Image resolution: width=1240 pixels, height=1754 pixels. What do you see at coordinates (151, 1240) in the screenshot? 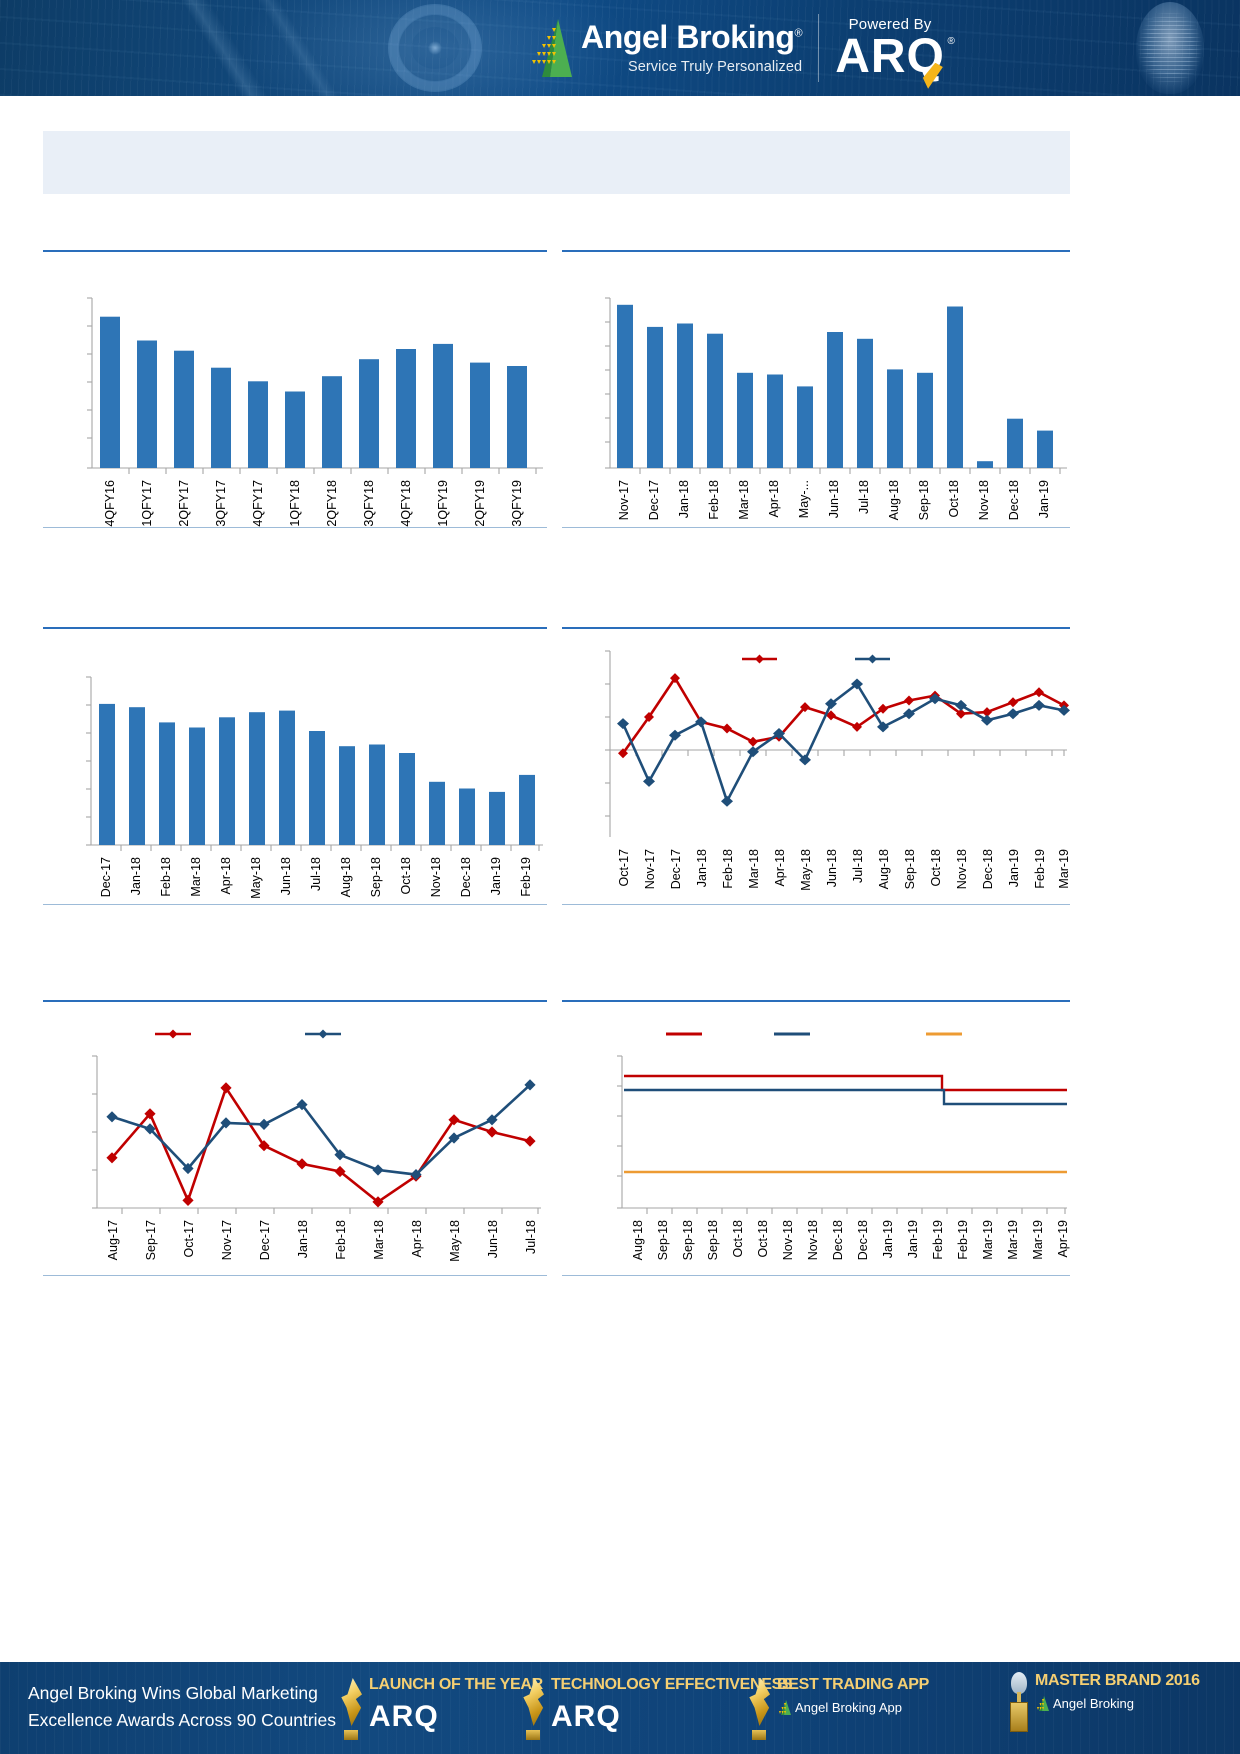
I see `svg-text: Sep-17` at bounding box center [151, 1240].